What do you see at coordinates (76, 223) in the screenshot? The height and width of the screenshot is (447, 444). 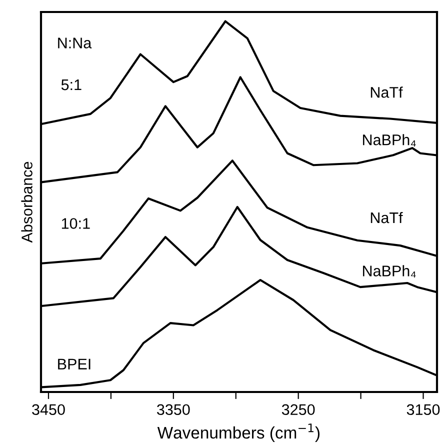 I see `annotation: 10:1` at bounding box center [76, 223].